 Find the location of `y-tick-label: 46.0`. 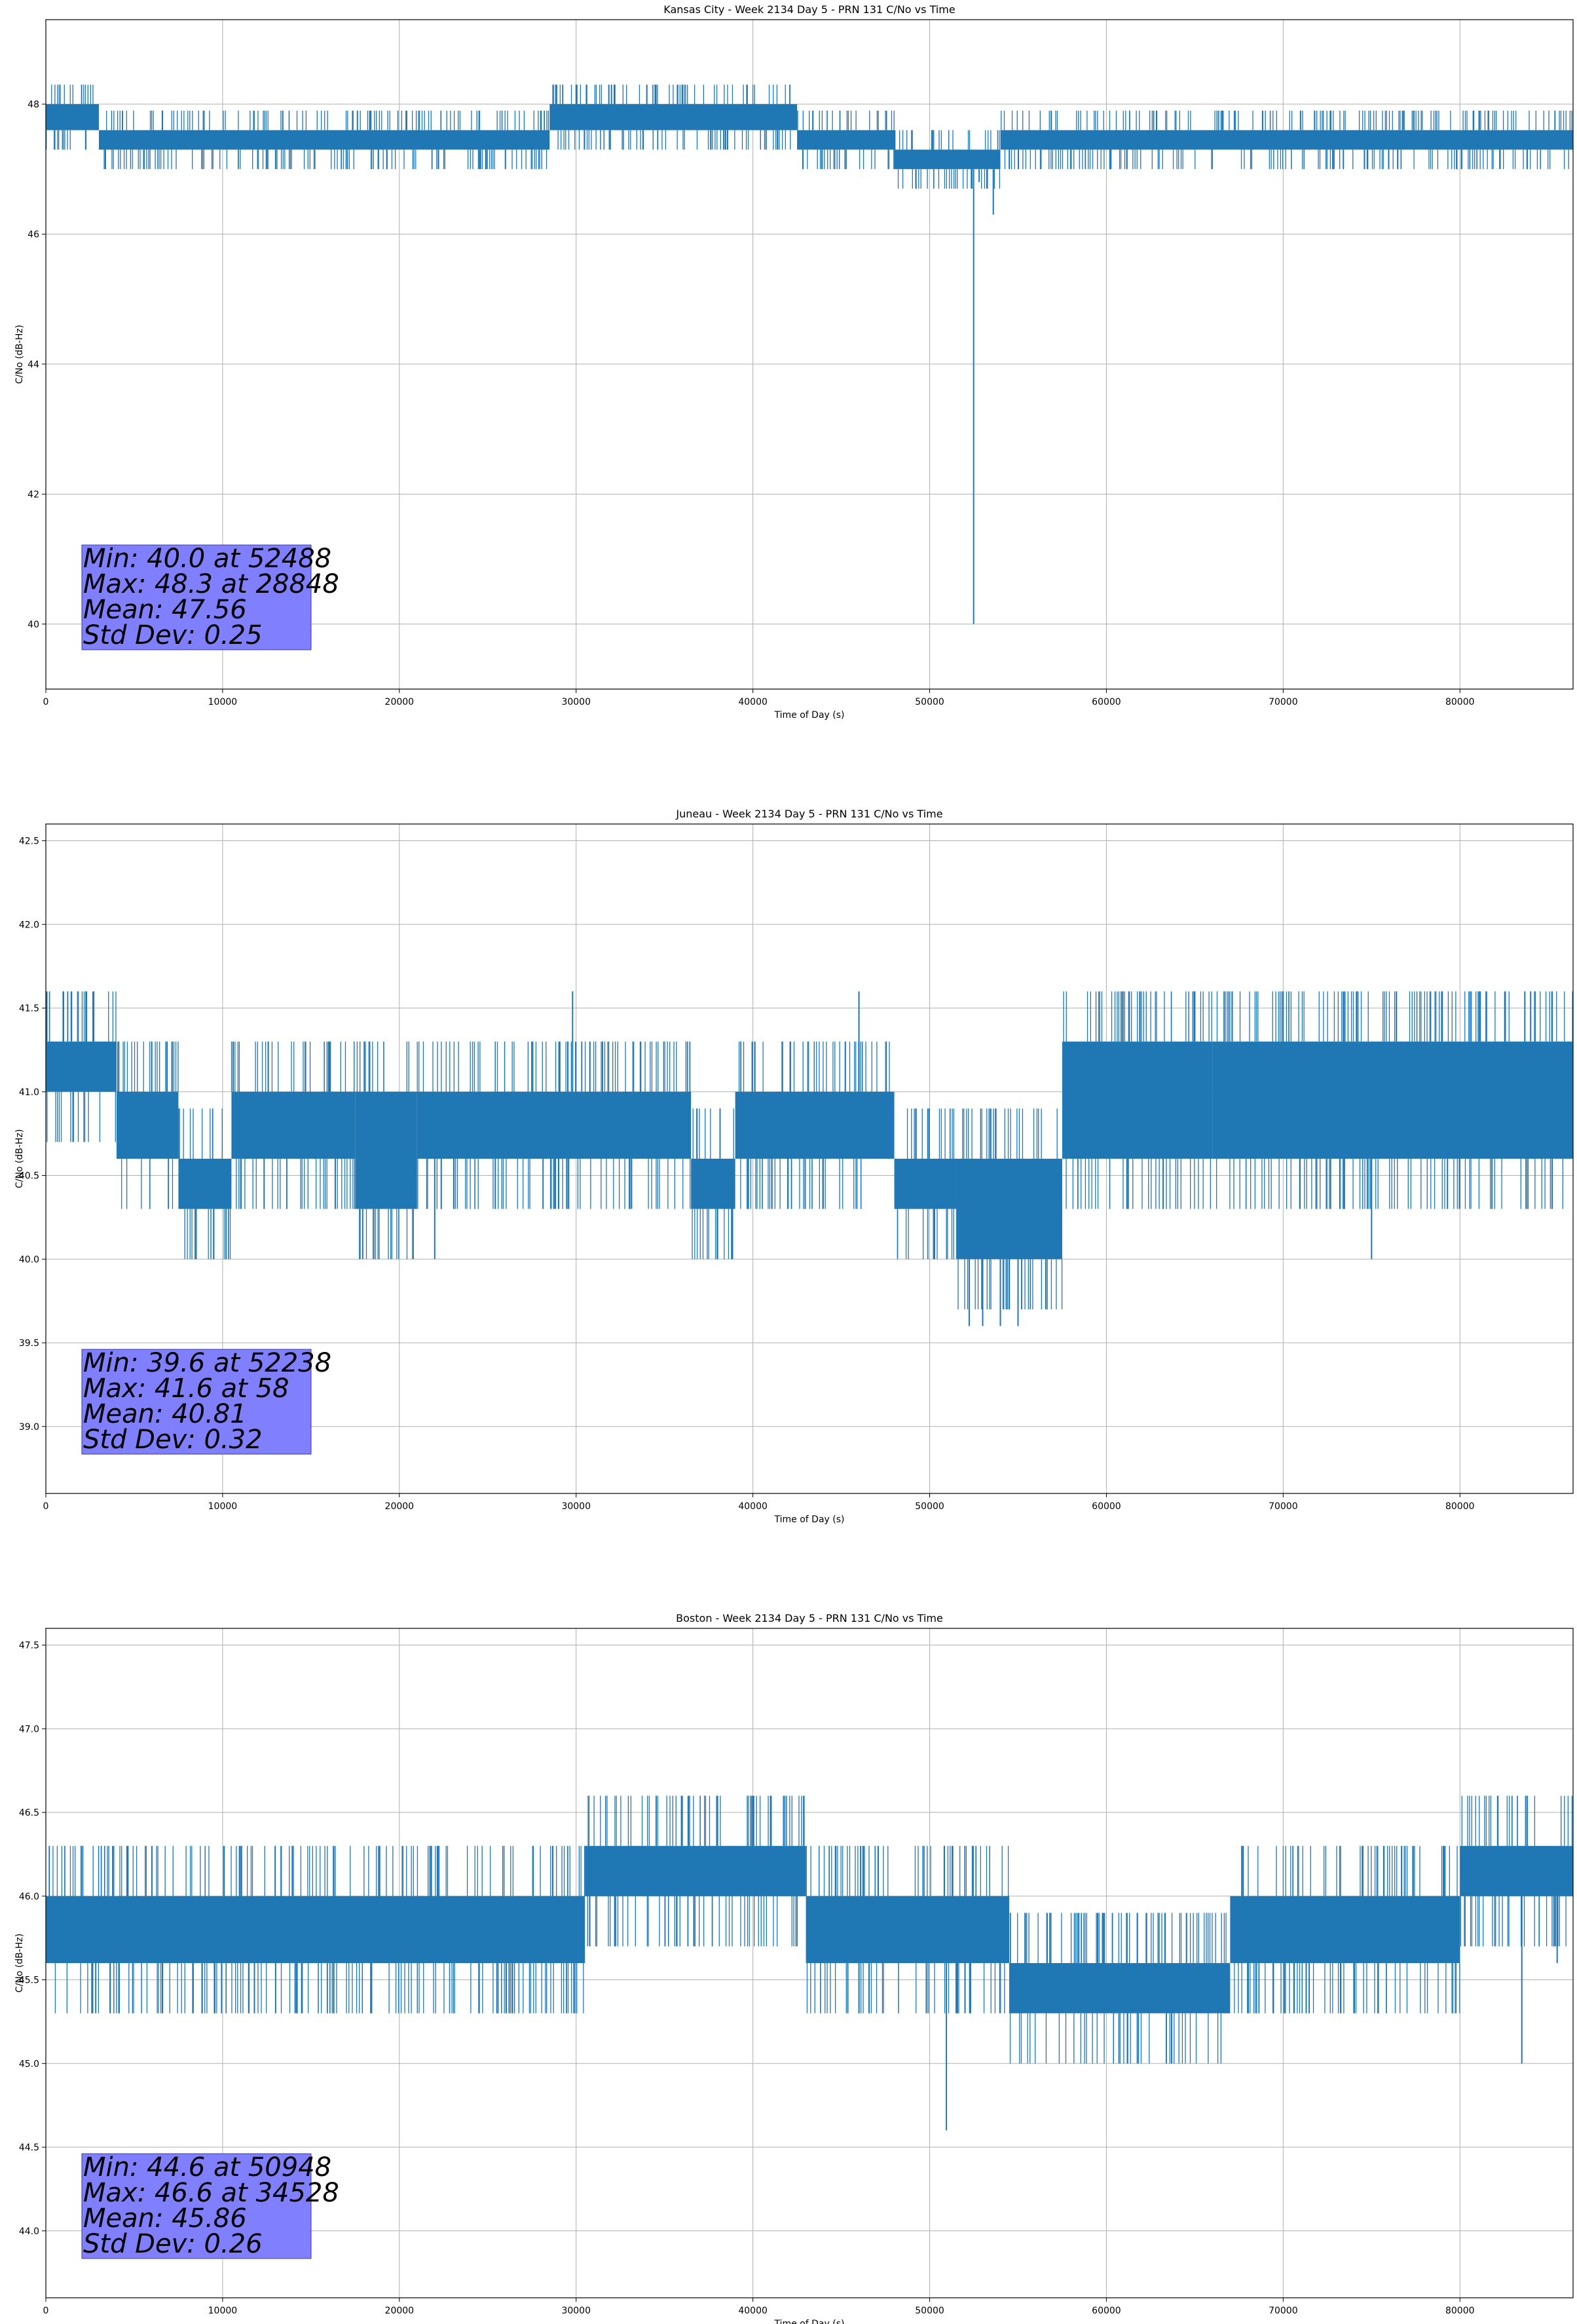

y-tick-label: 46.0 is located at coordinates (29, 1897).